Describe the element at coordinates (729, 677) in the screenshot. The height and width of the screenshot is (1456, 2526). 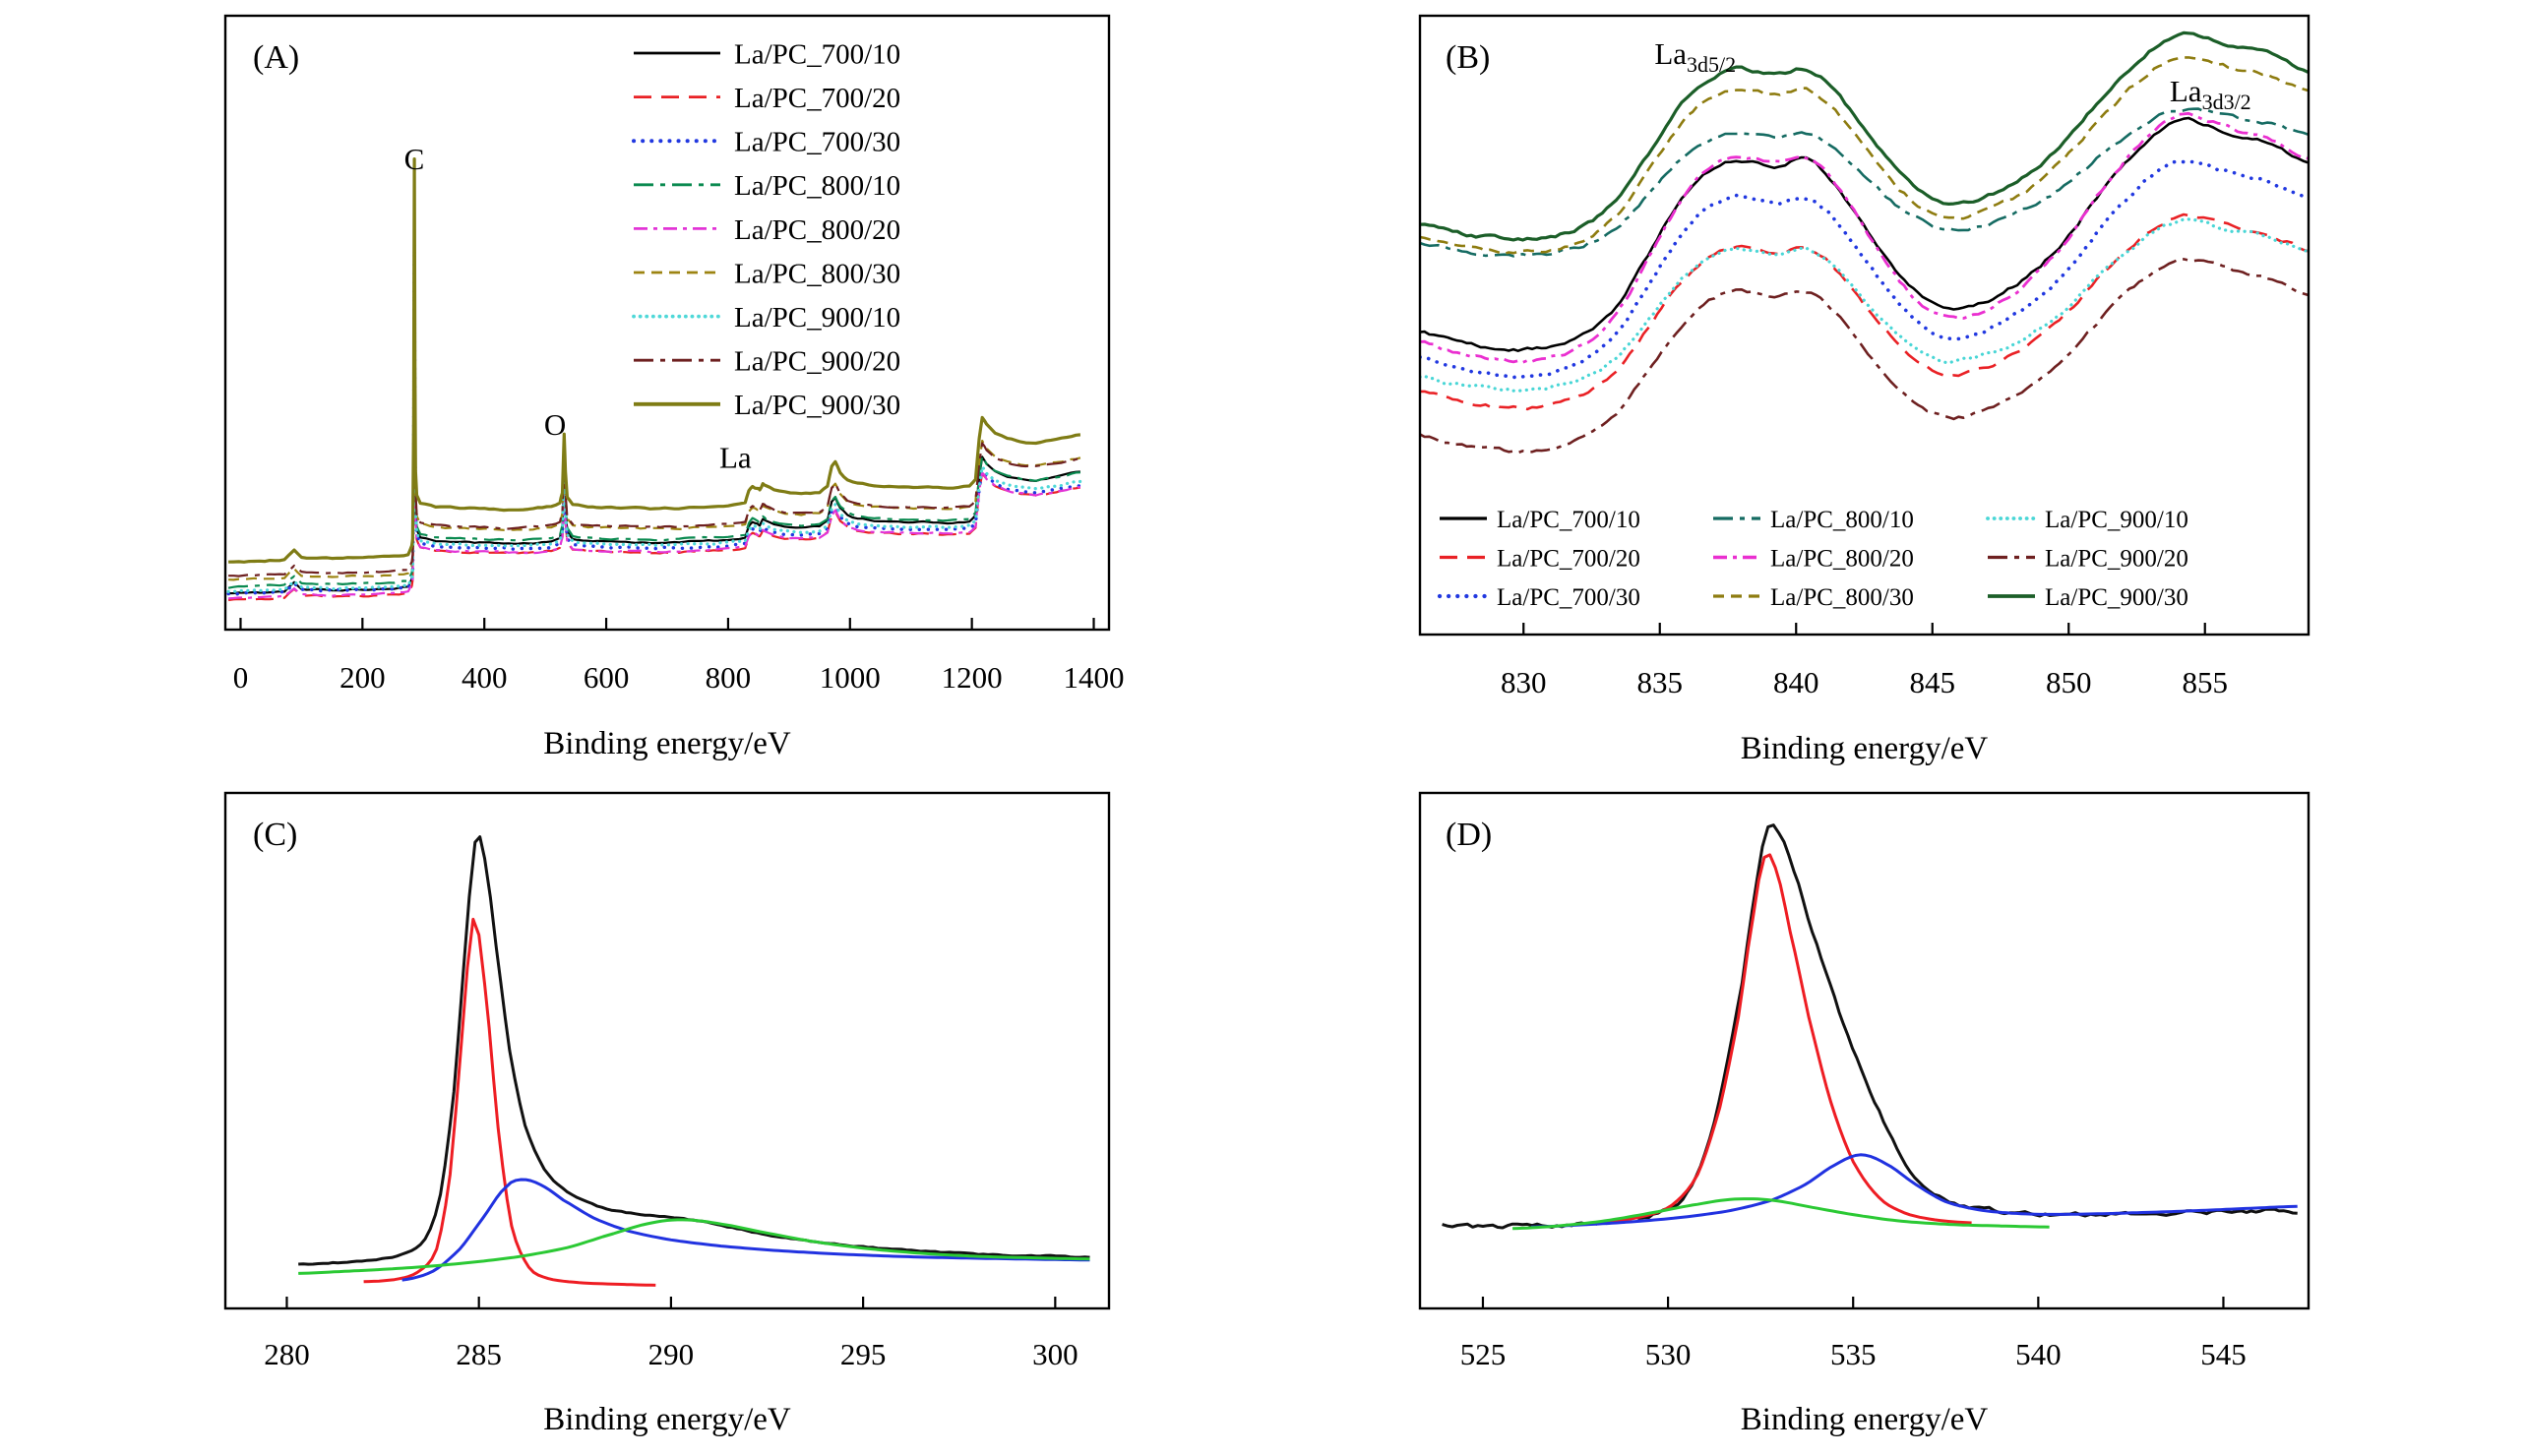
I see `x-tick-label: 800` at that location.